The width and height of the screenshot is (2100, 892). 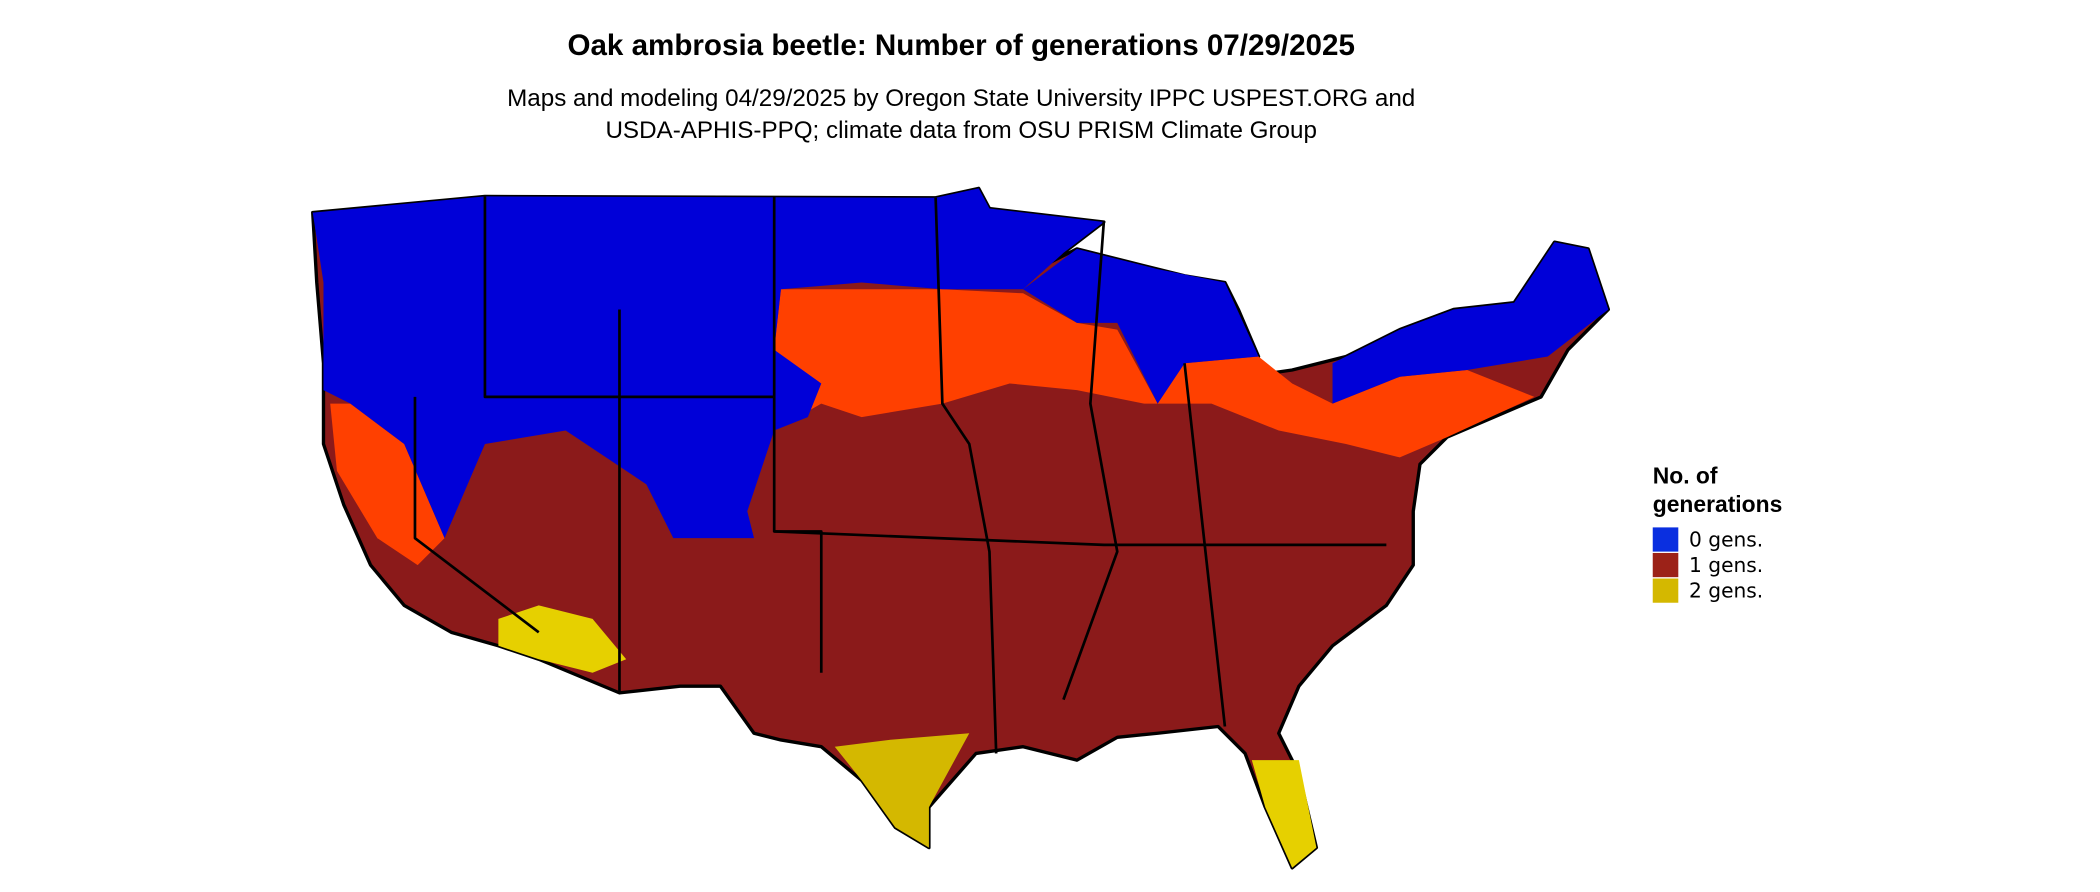 I want to click on region-orange, so click(x=1154, y=373).